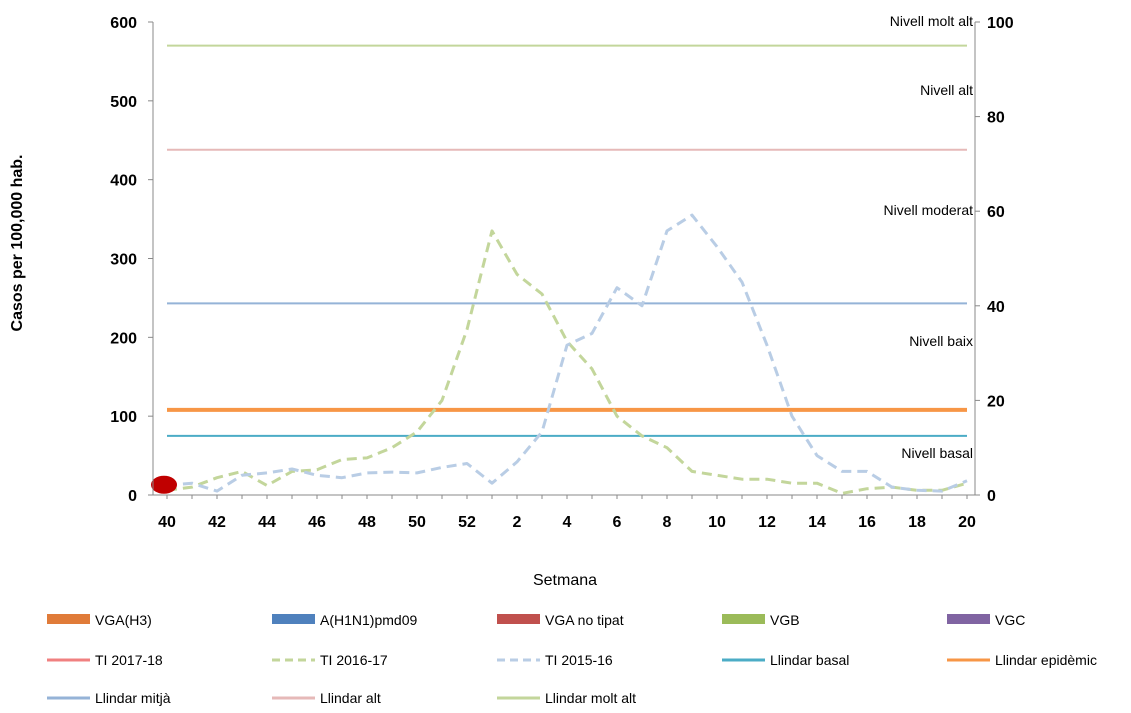 This screenshot has width=1131, height=713. I want to click on legend-label-vgb: VGB, so click(785, 620).